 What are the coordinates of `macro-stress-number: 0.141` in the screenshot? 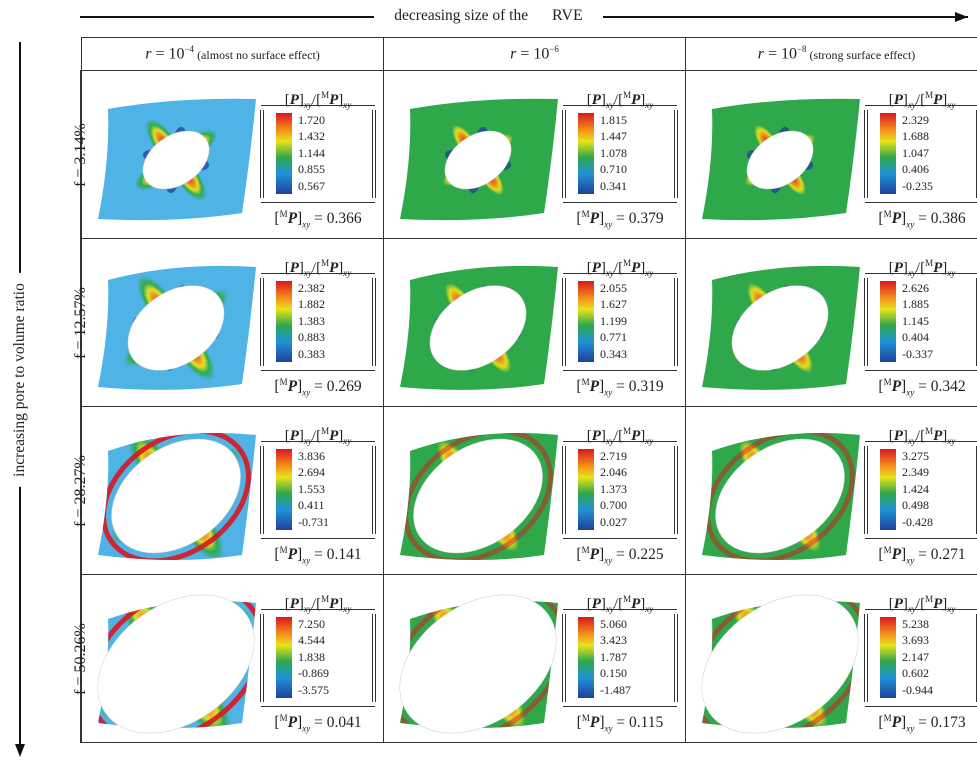 It's located at (344, 555).